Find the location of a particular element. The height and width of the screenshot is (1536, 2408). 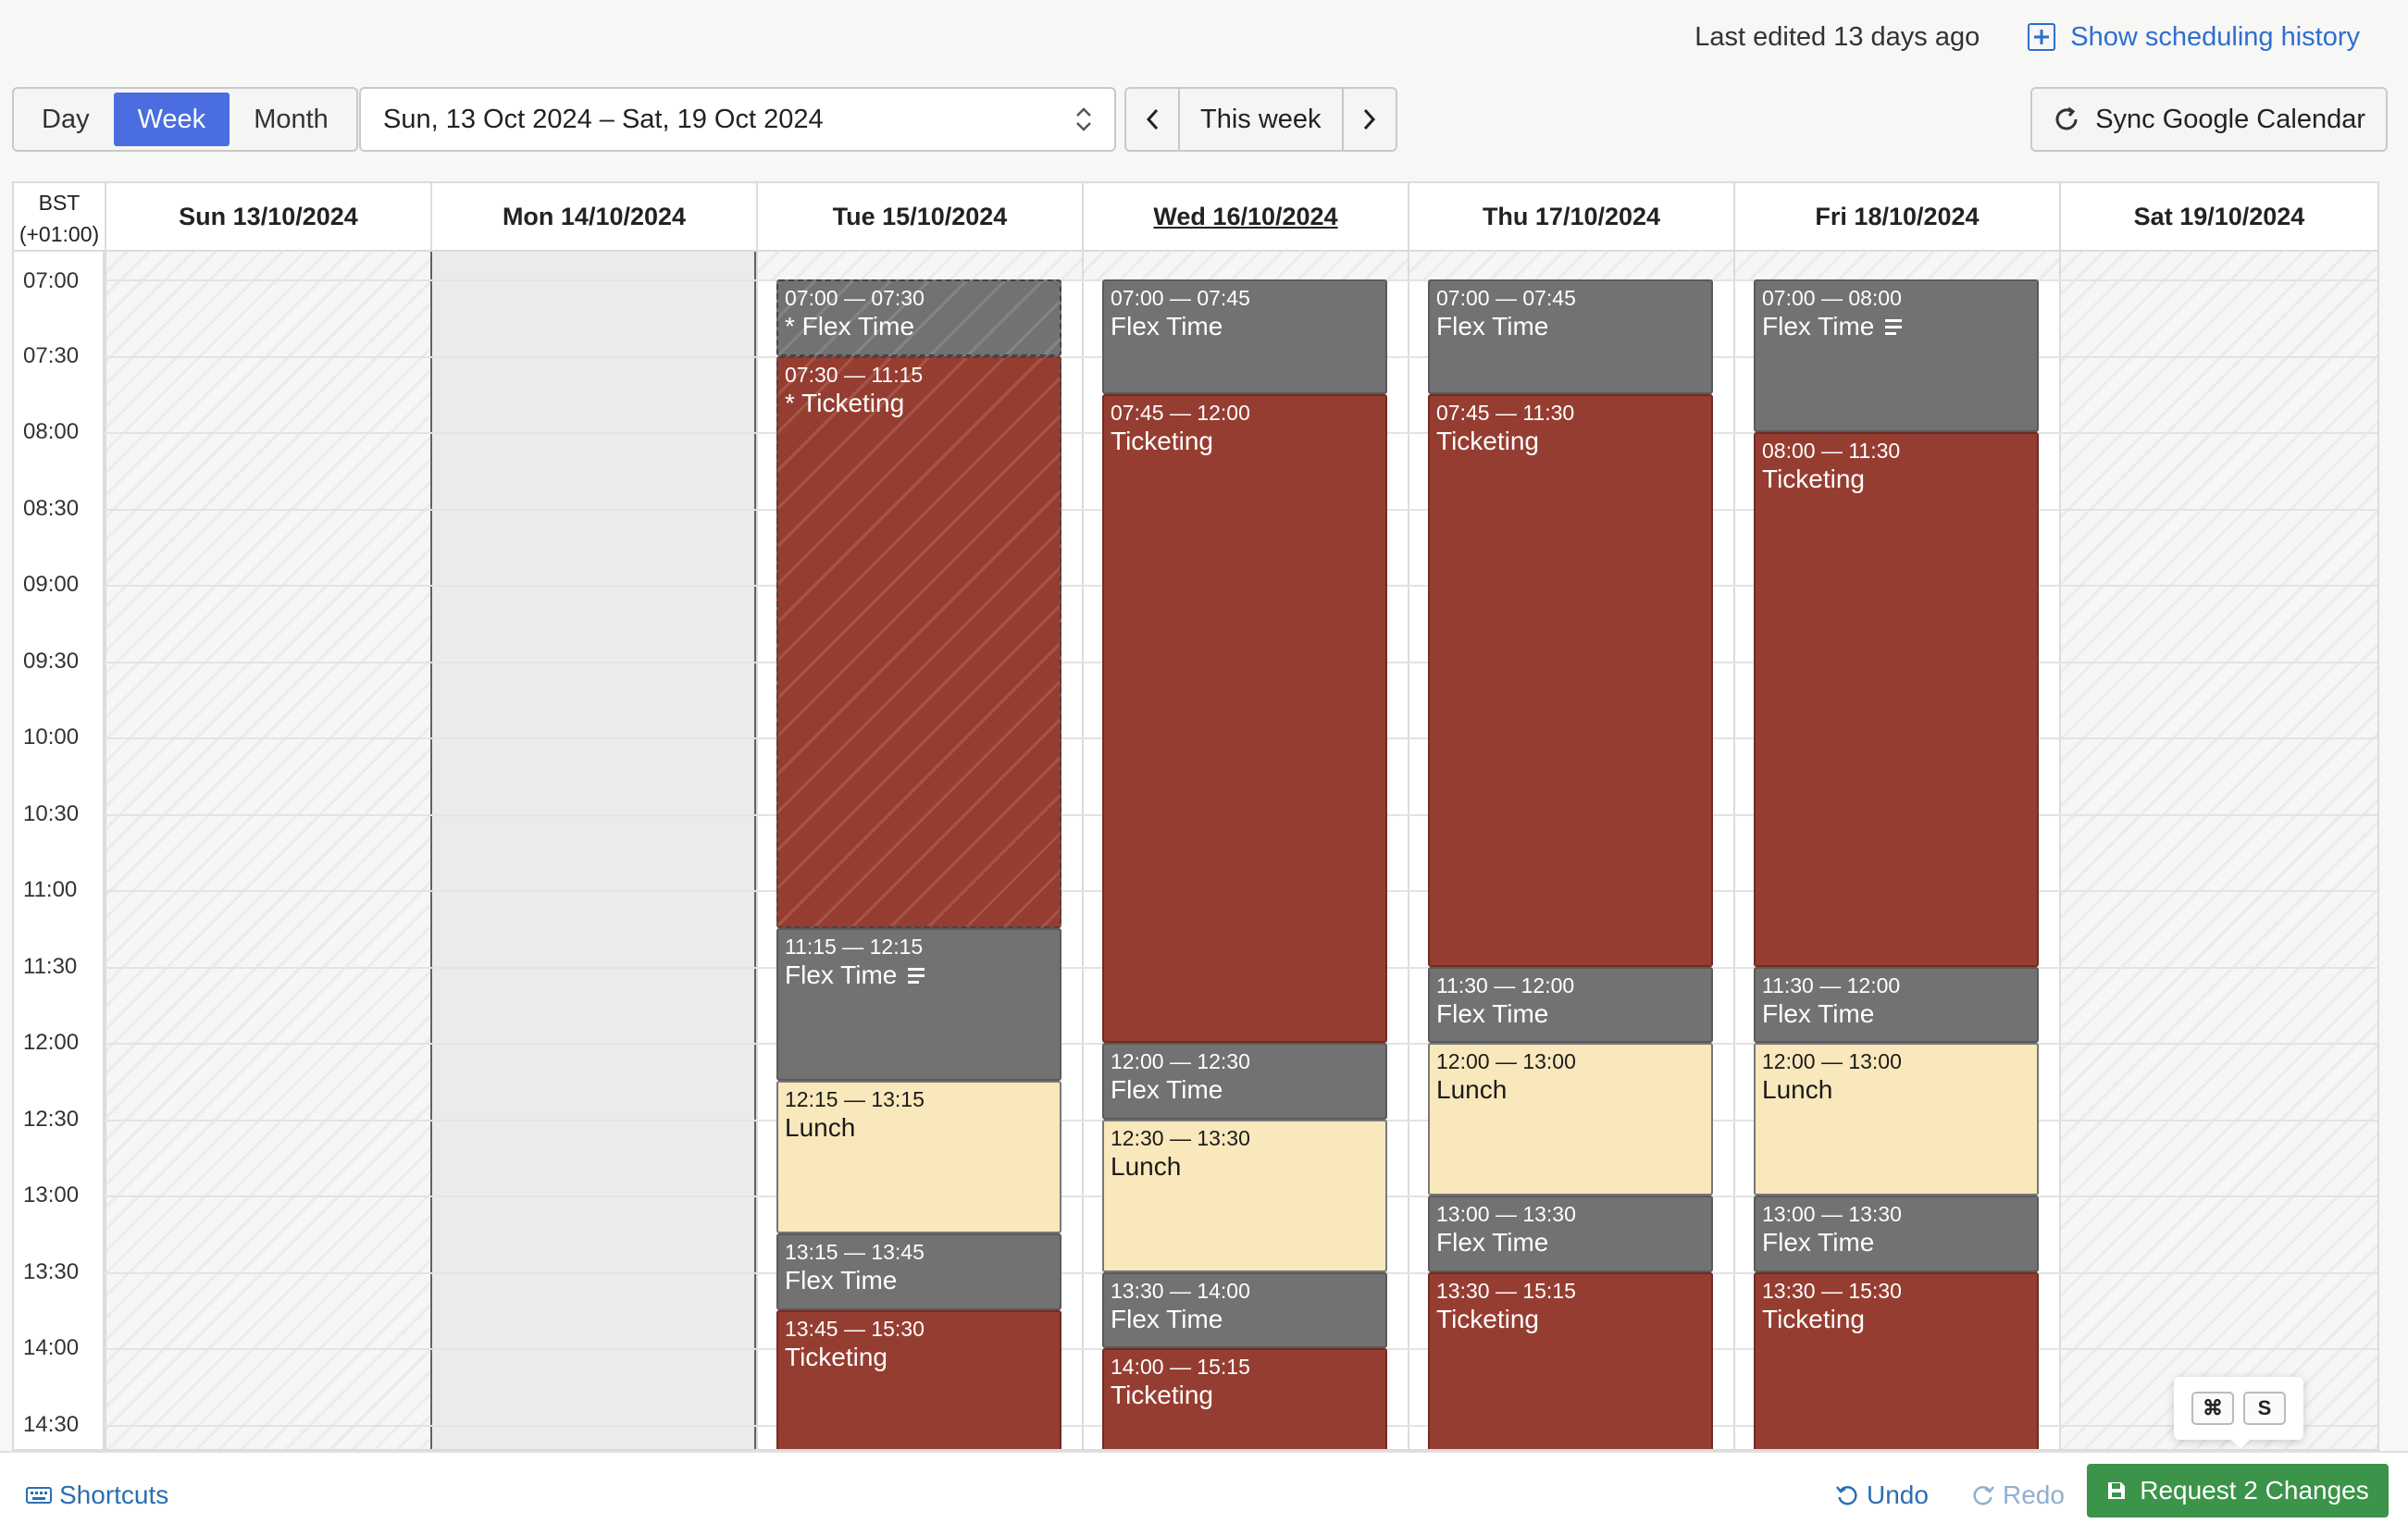

time-label: 12:30 is located at coordinates (51, 1119).